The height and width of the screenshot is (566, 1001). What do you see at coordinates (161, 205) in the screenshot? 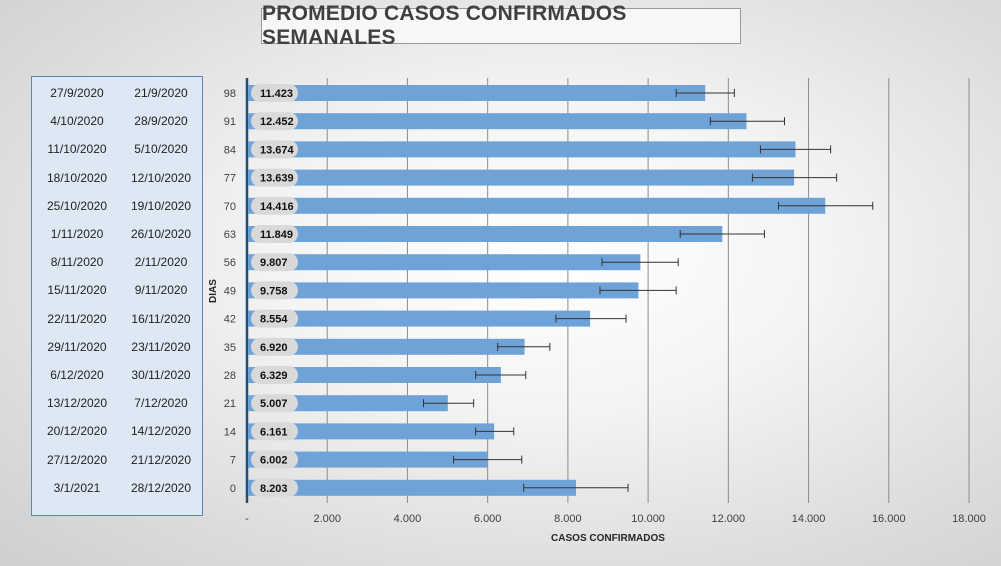
I see `week-start-date: 19/10/2020` at bounding box center [161, 205].